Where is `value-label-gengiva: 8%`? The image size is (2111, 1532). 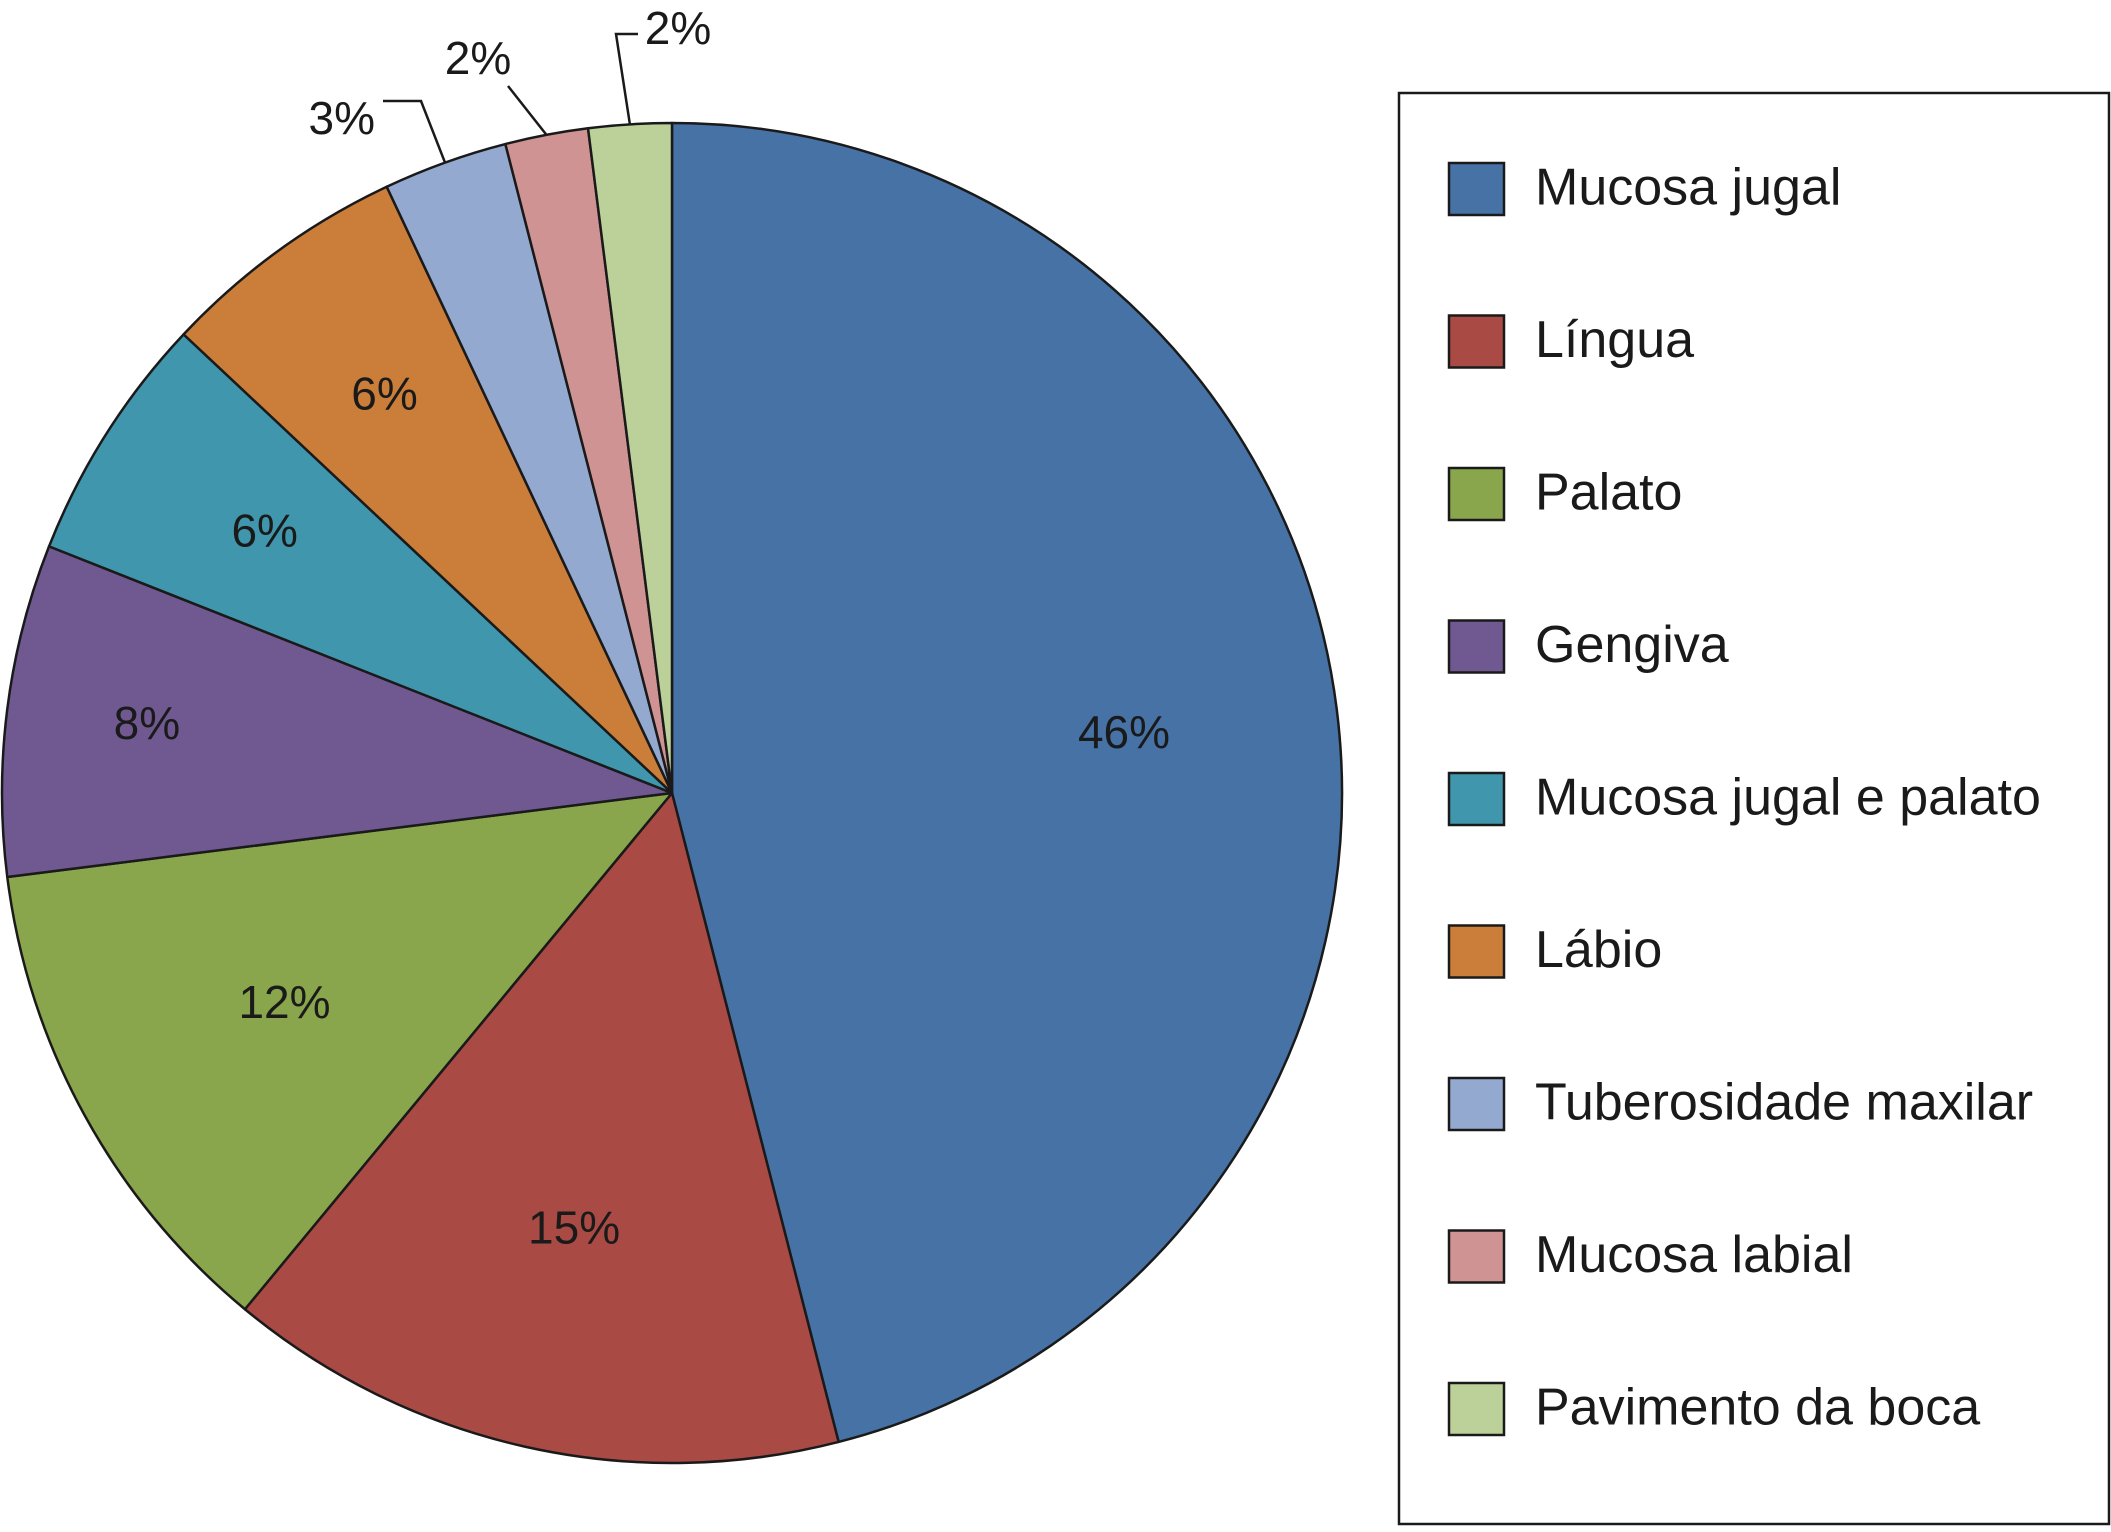
value-label-gengiva: 8% is located at coordinates (147, 723).